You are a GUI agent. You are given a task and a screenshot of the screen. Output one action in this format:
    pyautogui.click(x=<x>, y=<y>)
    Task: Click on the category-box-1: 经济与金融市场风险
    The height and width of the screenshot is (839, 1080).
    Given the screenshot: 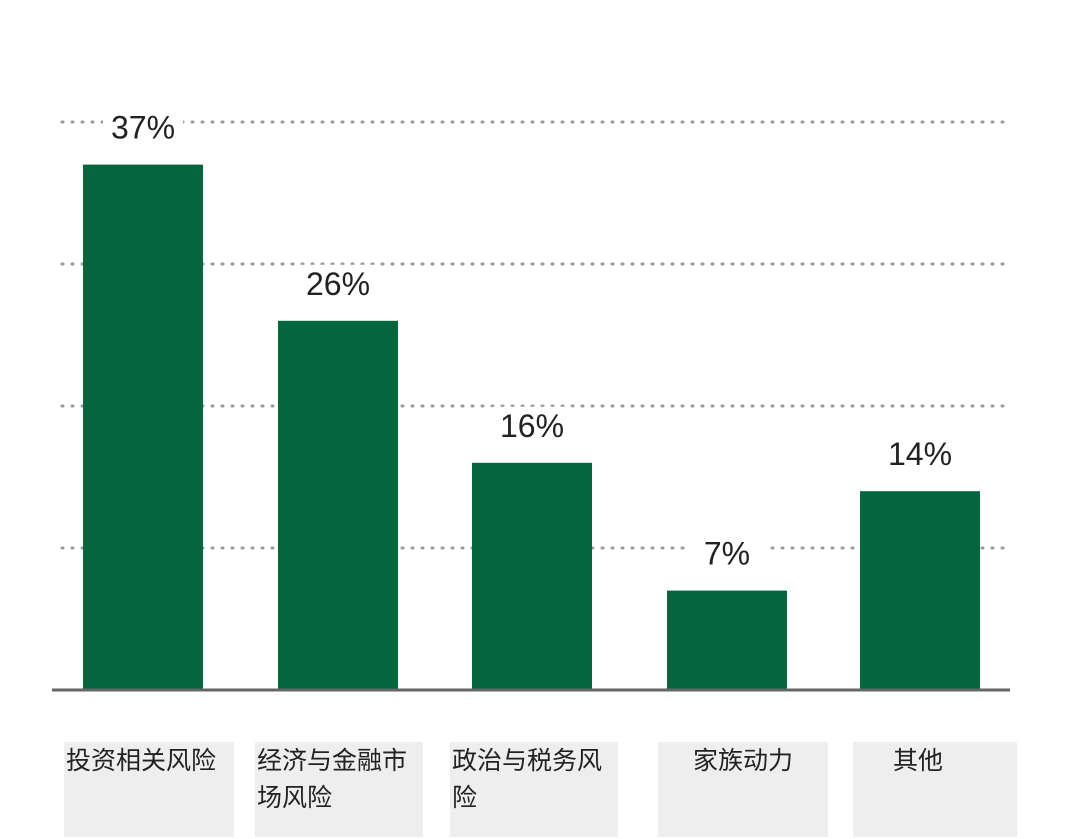 What is the action you would take?
    pyautogui.click(x=339, y=789)
    